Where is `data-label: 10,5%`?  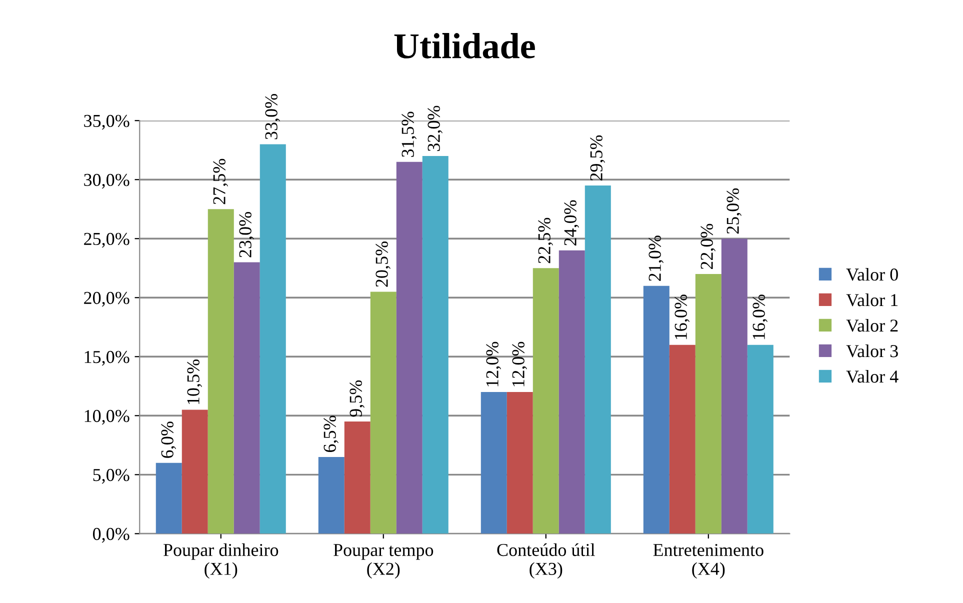 data-label: 10,5% is located at coordinates (194, 382).